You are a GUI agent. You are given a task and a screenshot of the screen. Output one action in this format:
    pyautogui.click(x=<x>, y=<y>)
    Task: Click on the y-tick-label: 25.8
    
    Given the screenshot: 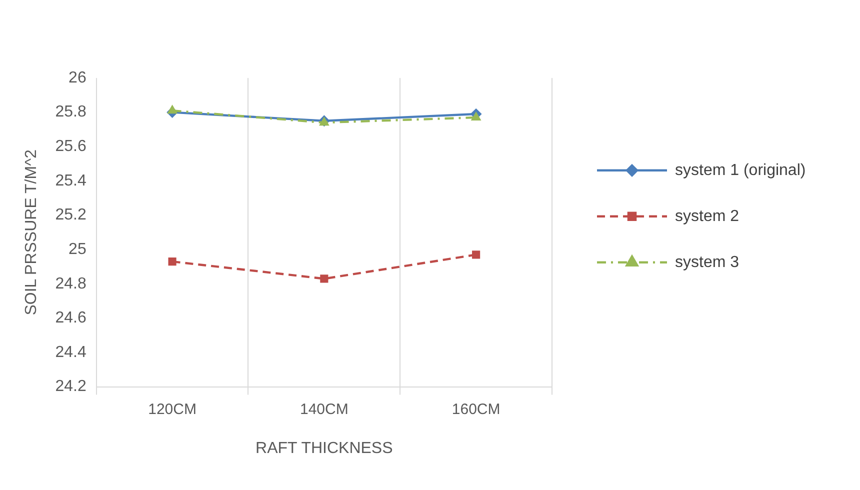 What is the action you would take?
    pyautogui.click(x=70, y=112)
    